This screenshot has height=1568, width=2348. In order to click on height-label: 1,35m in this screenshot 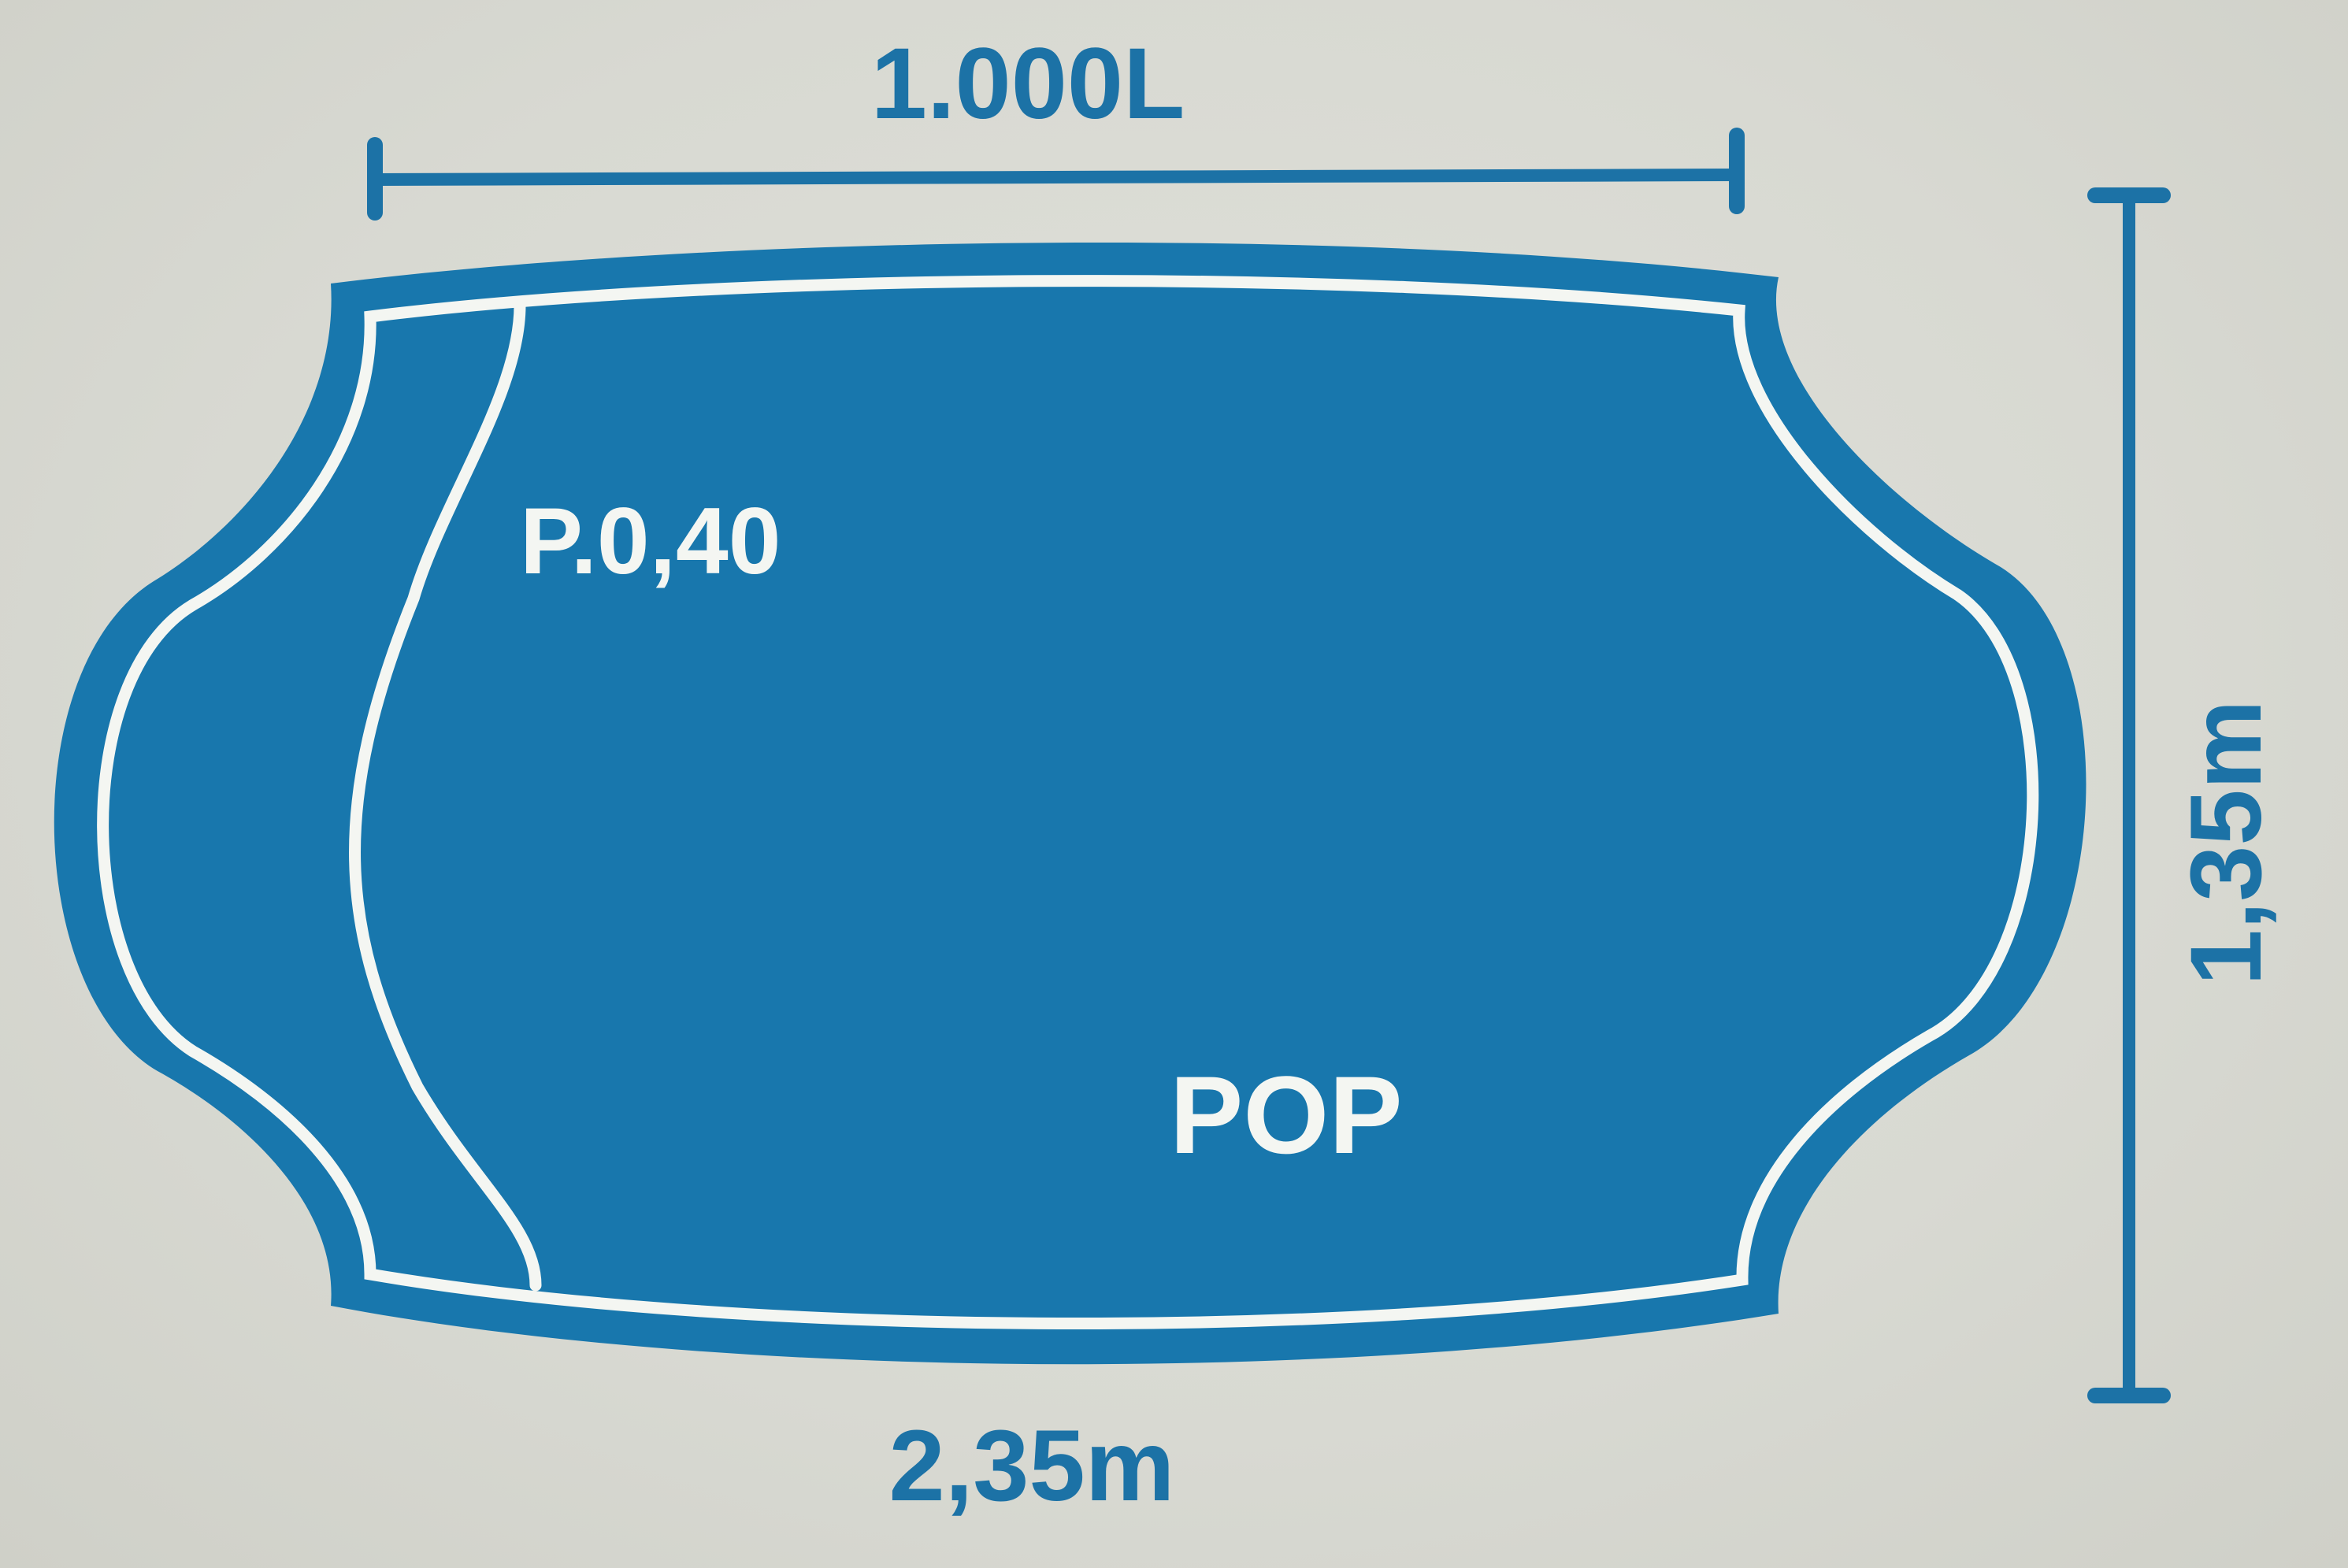, I will do `click(2227, 843)`.